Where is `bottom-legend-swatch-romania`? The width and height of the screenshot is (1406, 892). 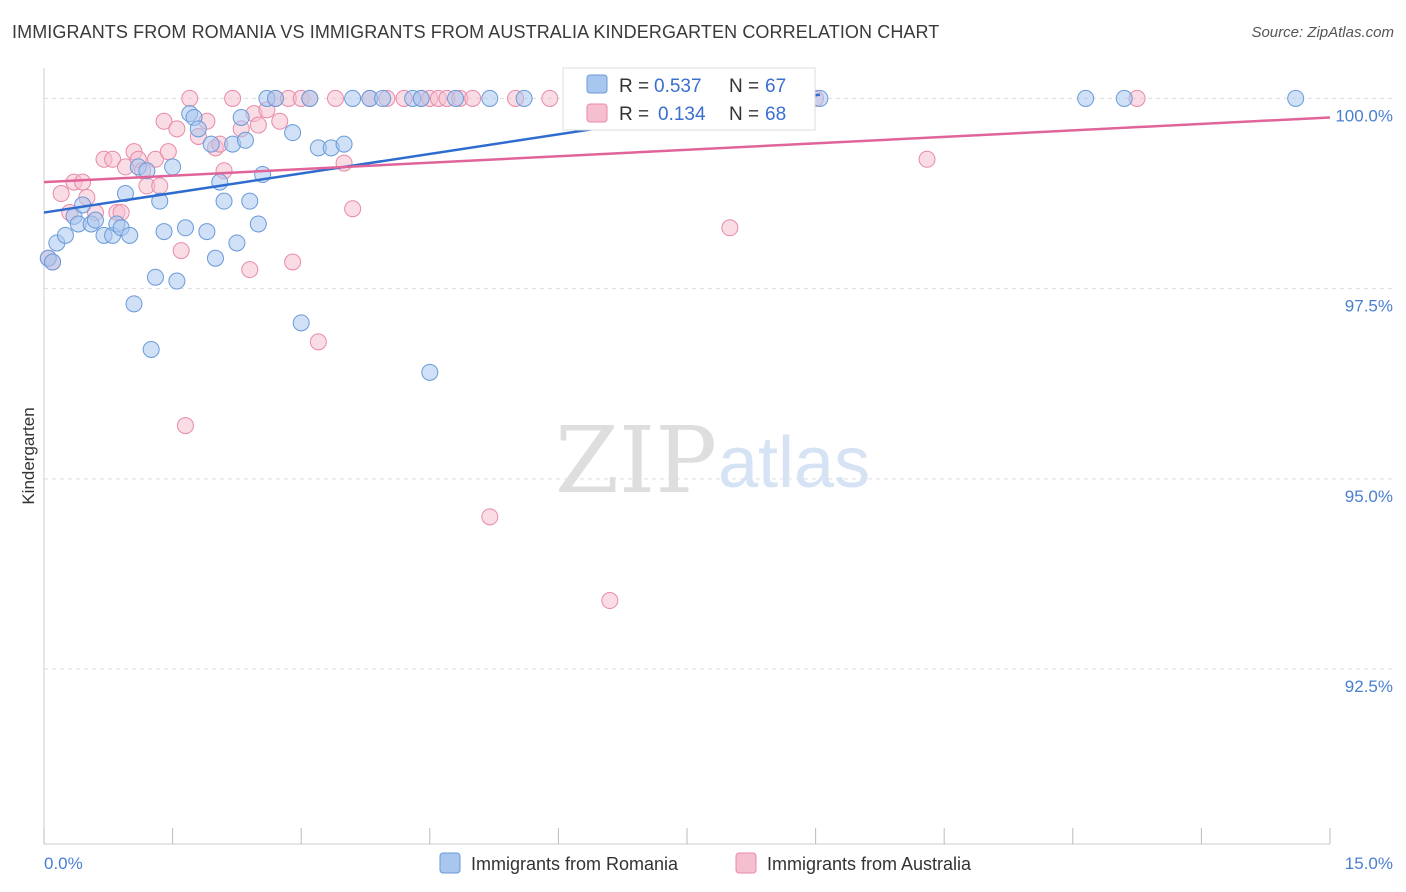
bottom-legend-swatch-romania is located at coordinates (450, 863).